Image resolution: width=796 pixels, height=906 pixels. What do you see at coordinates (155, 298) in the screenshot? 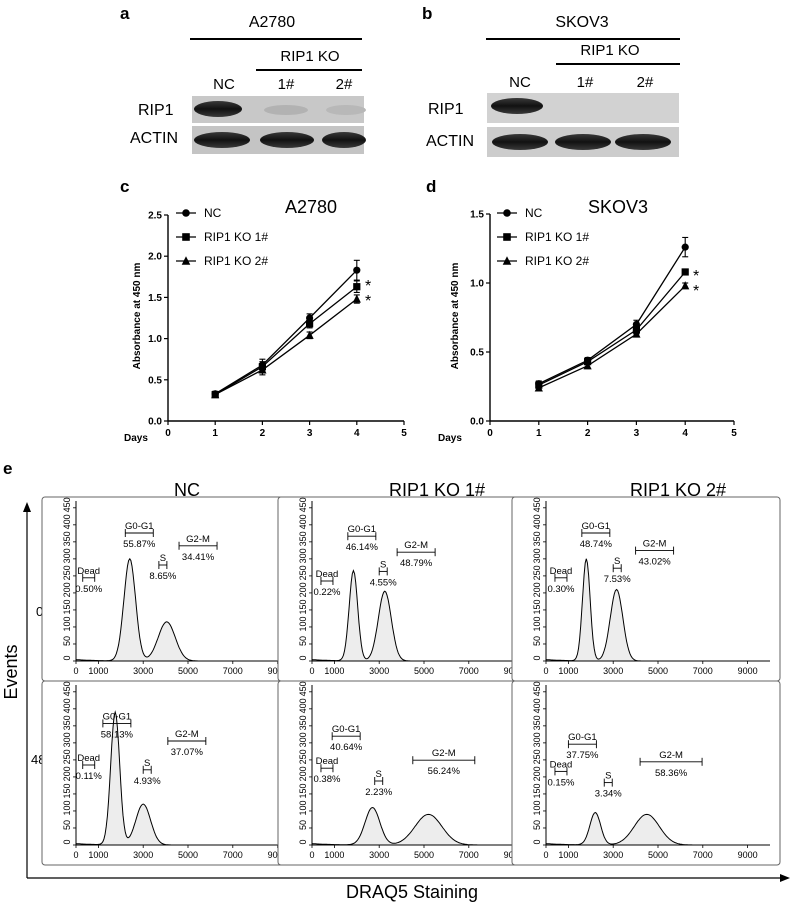
I see `chart-c-y-tick-label: 1.5` at bounding box center [155, 298].